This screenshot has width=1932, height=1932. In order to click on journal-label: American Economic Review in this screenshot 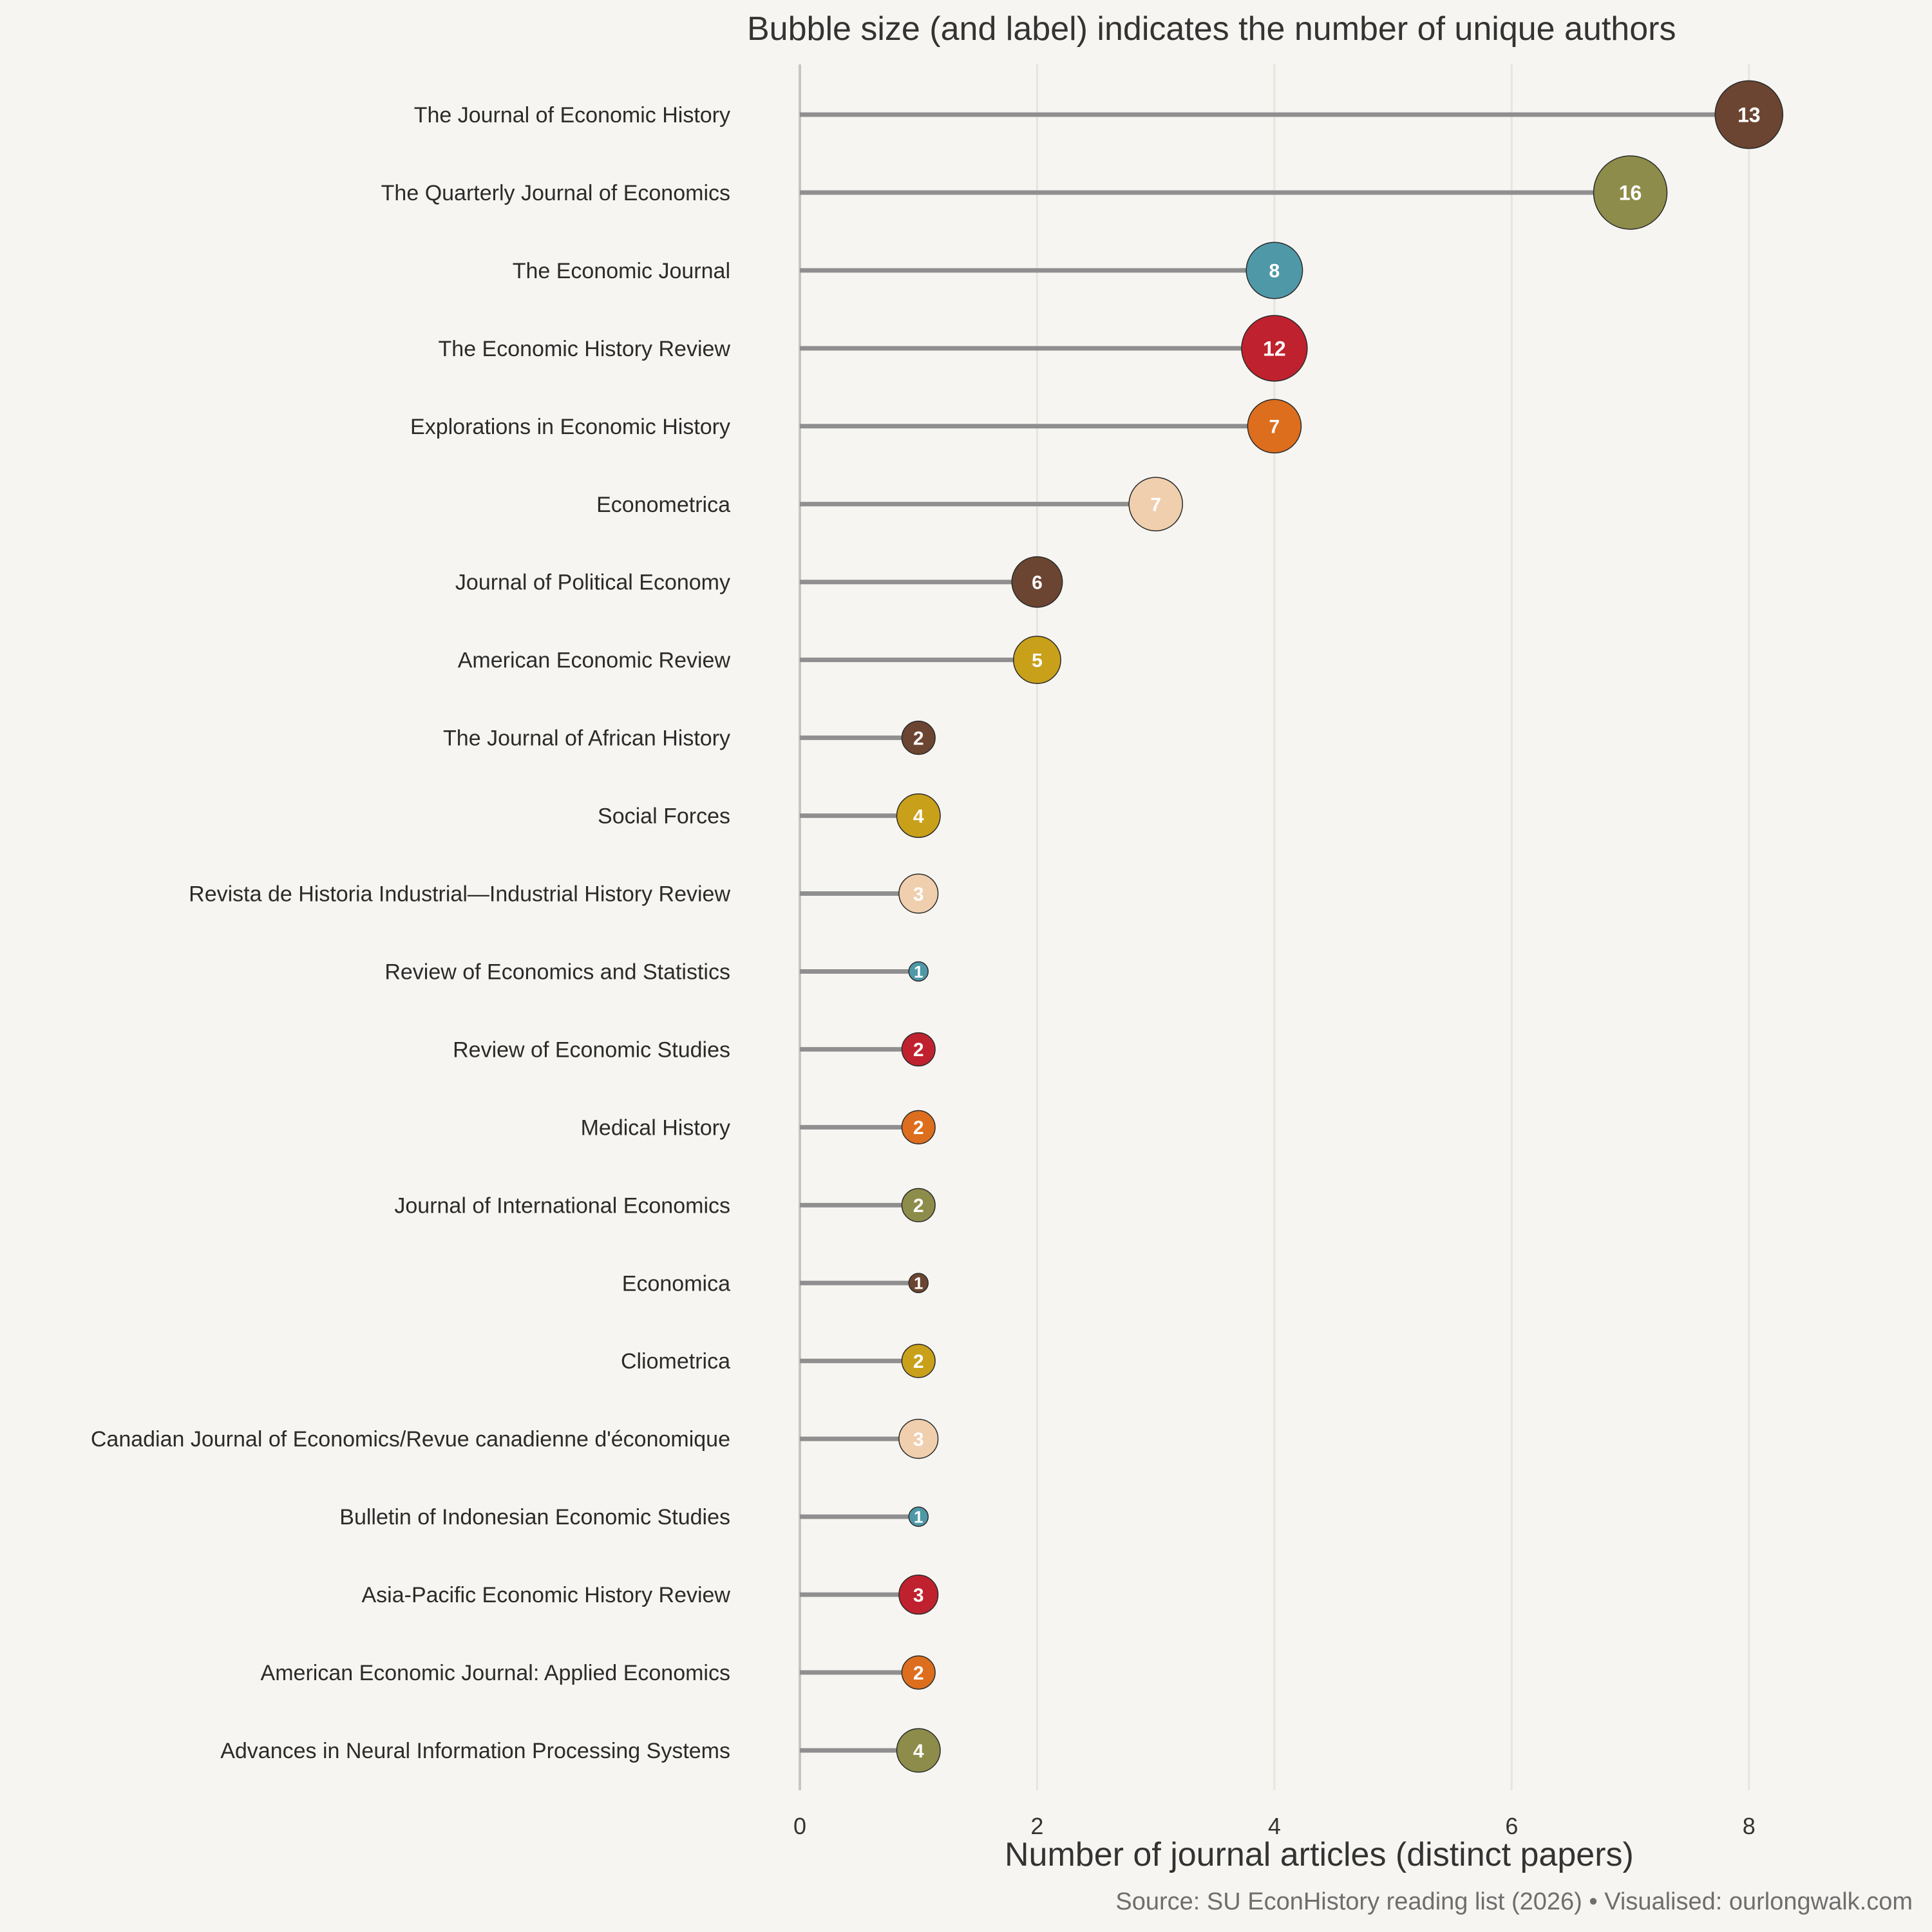, I will do `click(594, 661)`.